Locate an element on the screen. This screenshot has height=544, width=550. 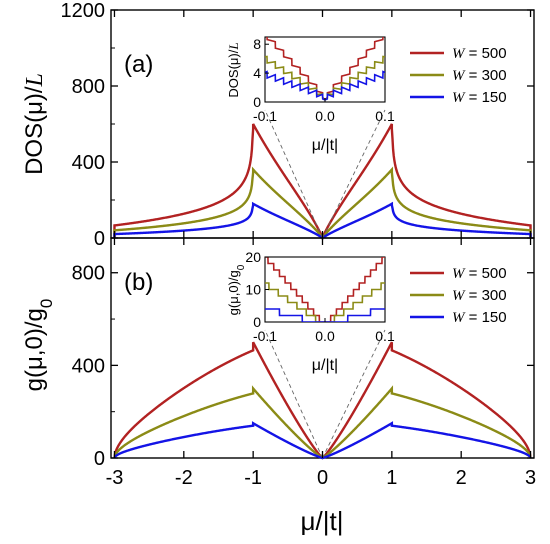
inset-curve-group is located at coordinates (325, 289).